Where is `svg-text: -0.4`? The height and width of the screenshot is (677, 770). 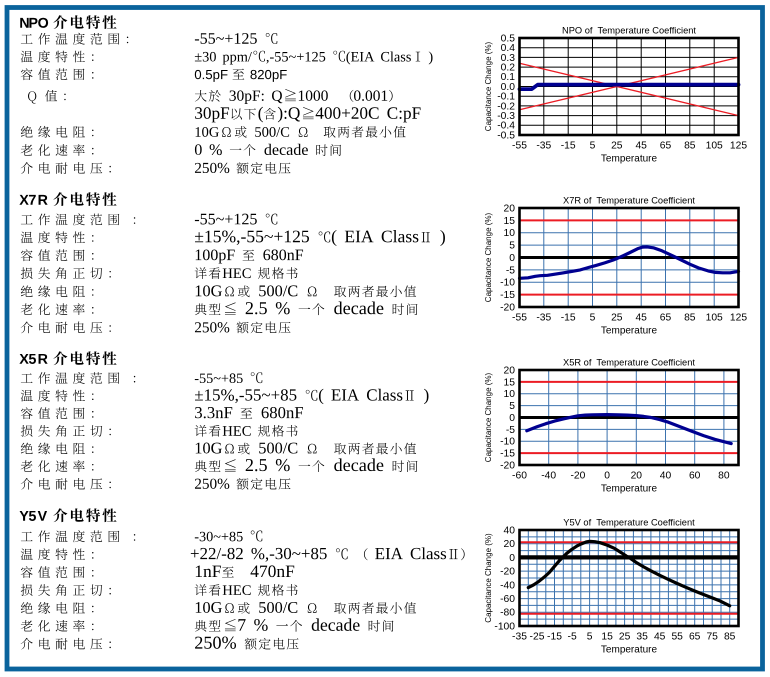 svg-text: -0.4 is located at coordinates (506, 126).